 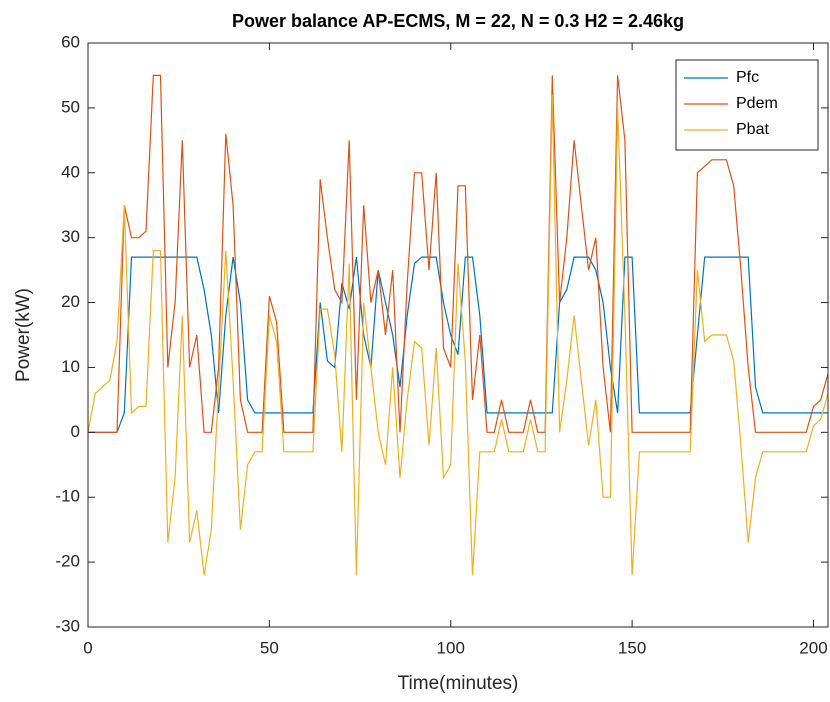 What do you see at coordinates (813, 647) in the screenshot?
I see `x-tick-label: 200` at bounding box center [813, 647].